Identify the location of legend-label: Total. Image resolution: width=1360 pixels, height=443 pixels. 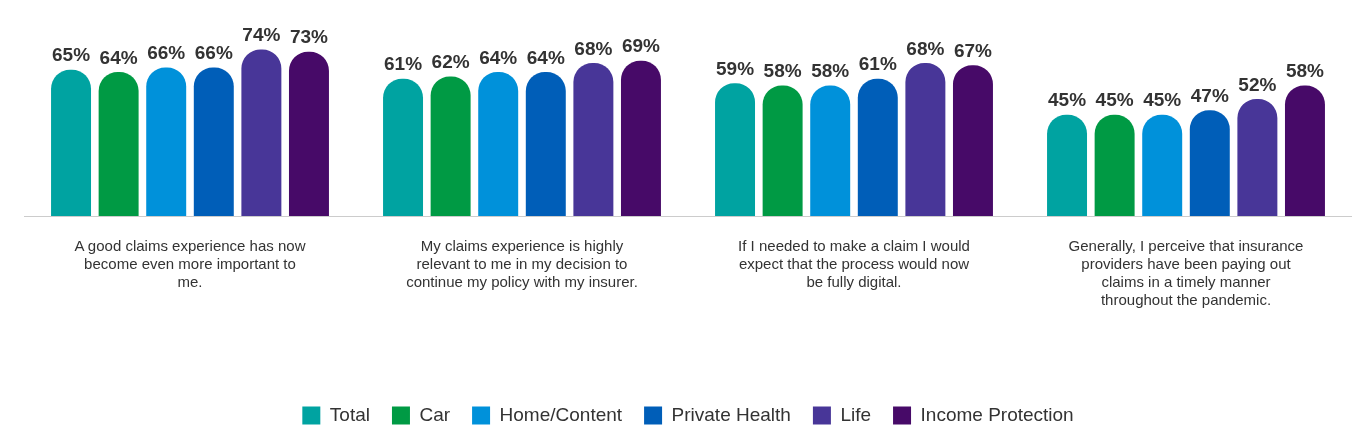
(349, 414).